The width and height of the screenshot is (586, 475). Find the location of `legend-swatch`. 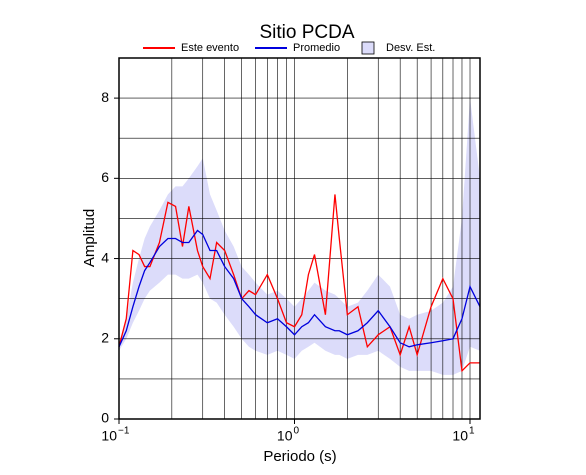

legend-swatch is located at coordinates (368, 48).